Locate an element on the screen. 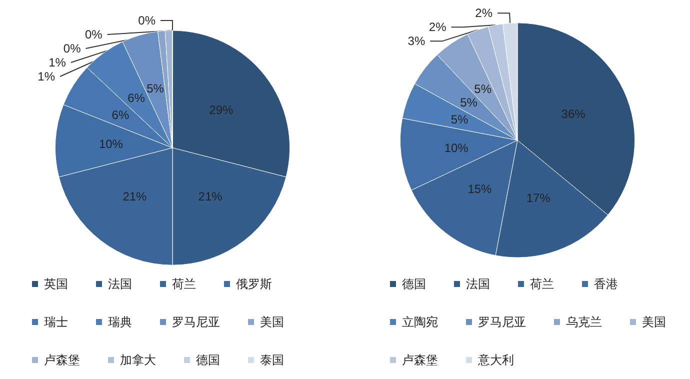 The image size is (690, 379). data-label: 17% is located at coordinates (538, 198).